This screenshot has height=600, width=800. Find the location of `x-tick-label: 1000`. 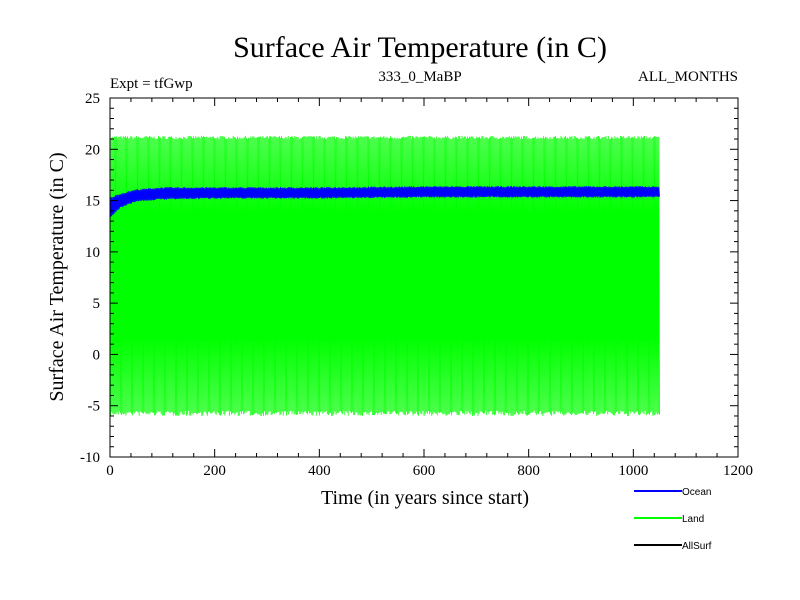

x-tick-label: 1000 is located at coordinates (633, 471).